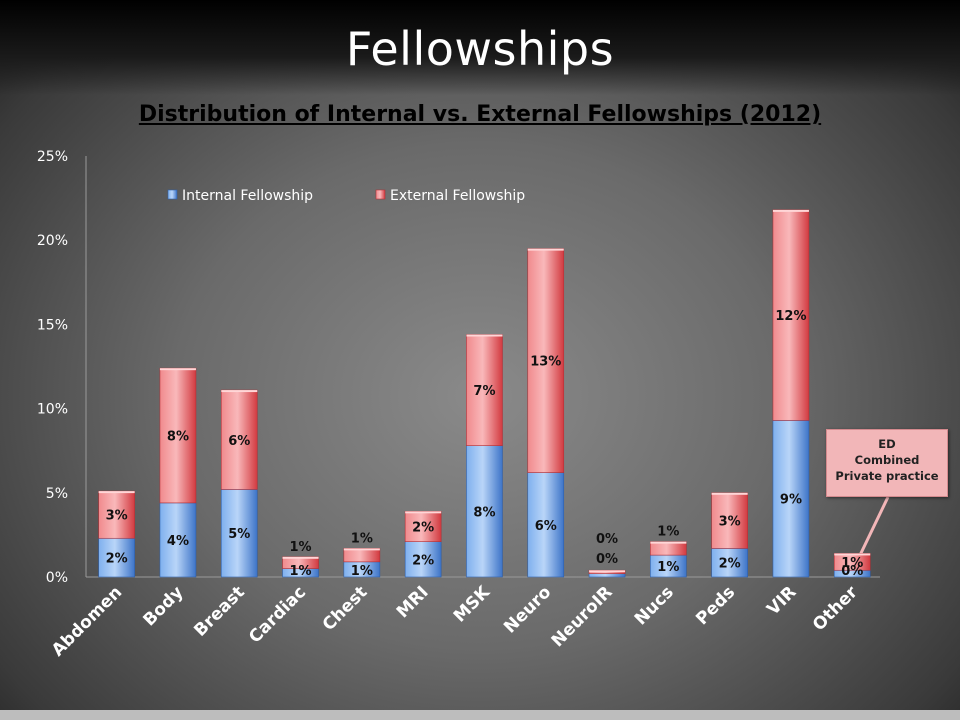 Image resolution: width=960 pixels, height=720 pixels. What do you see at coordinates (607, 539) in the screenshot?
I see `data-label-external: 0%` at bounding box center [607, 539].